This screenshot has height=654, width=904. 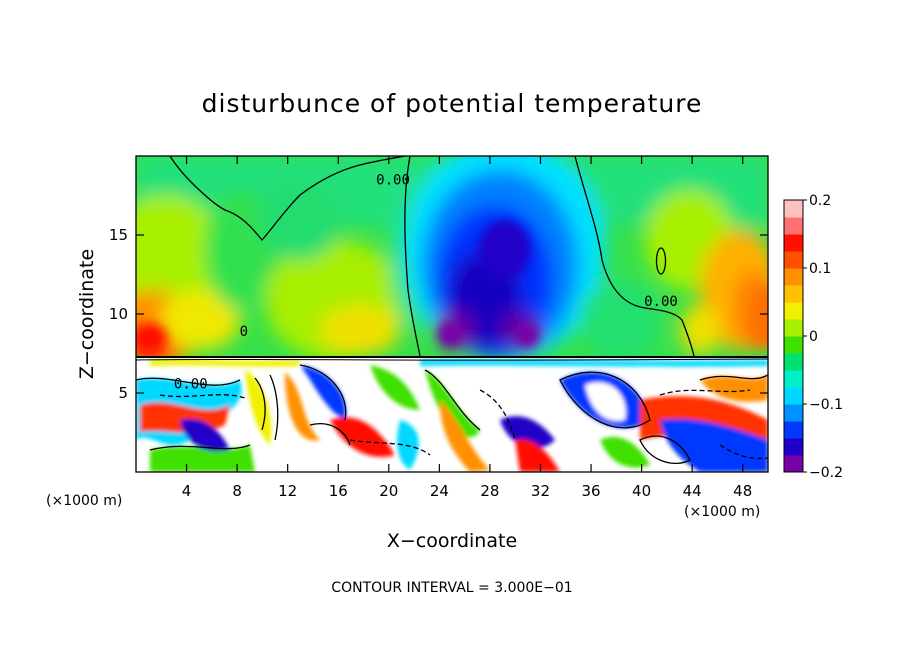 What do you see at coordinates (820, 201) in the screenshot?
I see `colorbar-tick-label: 0.2` at bounding box center [820, 201].